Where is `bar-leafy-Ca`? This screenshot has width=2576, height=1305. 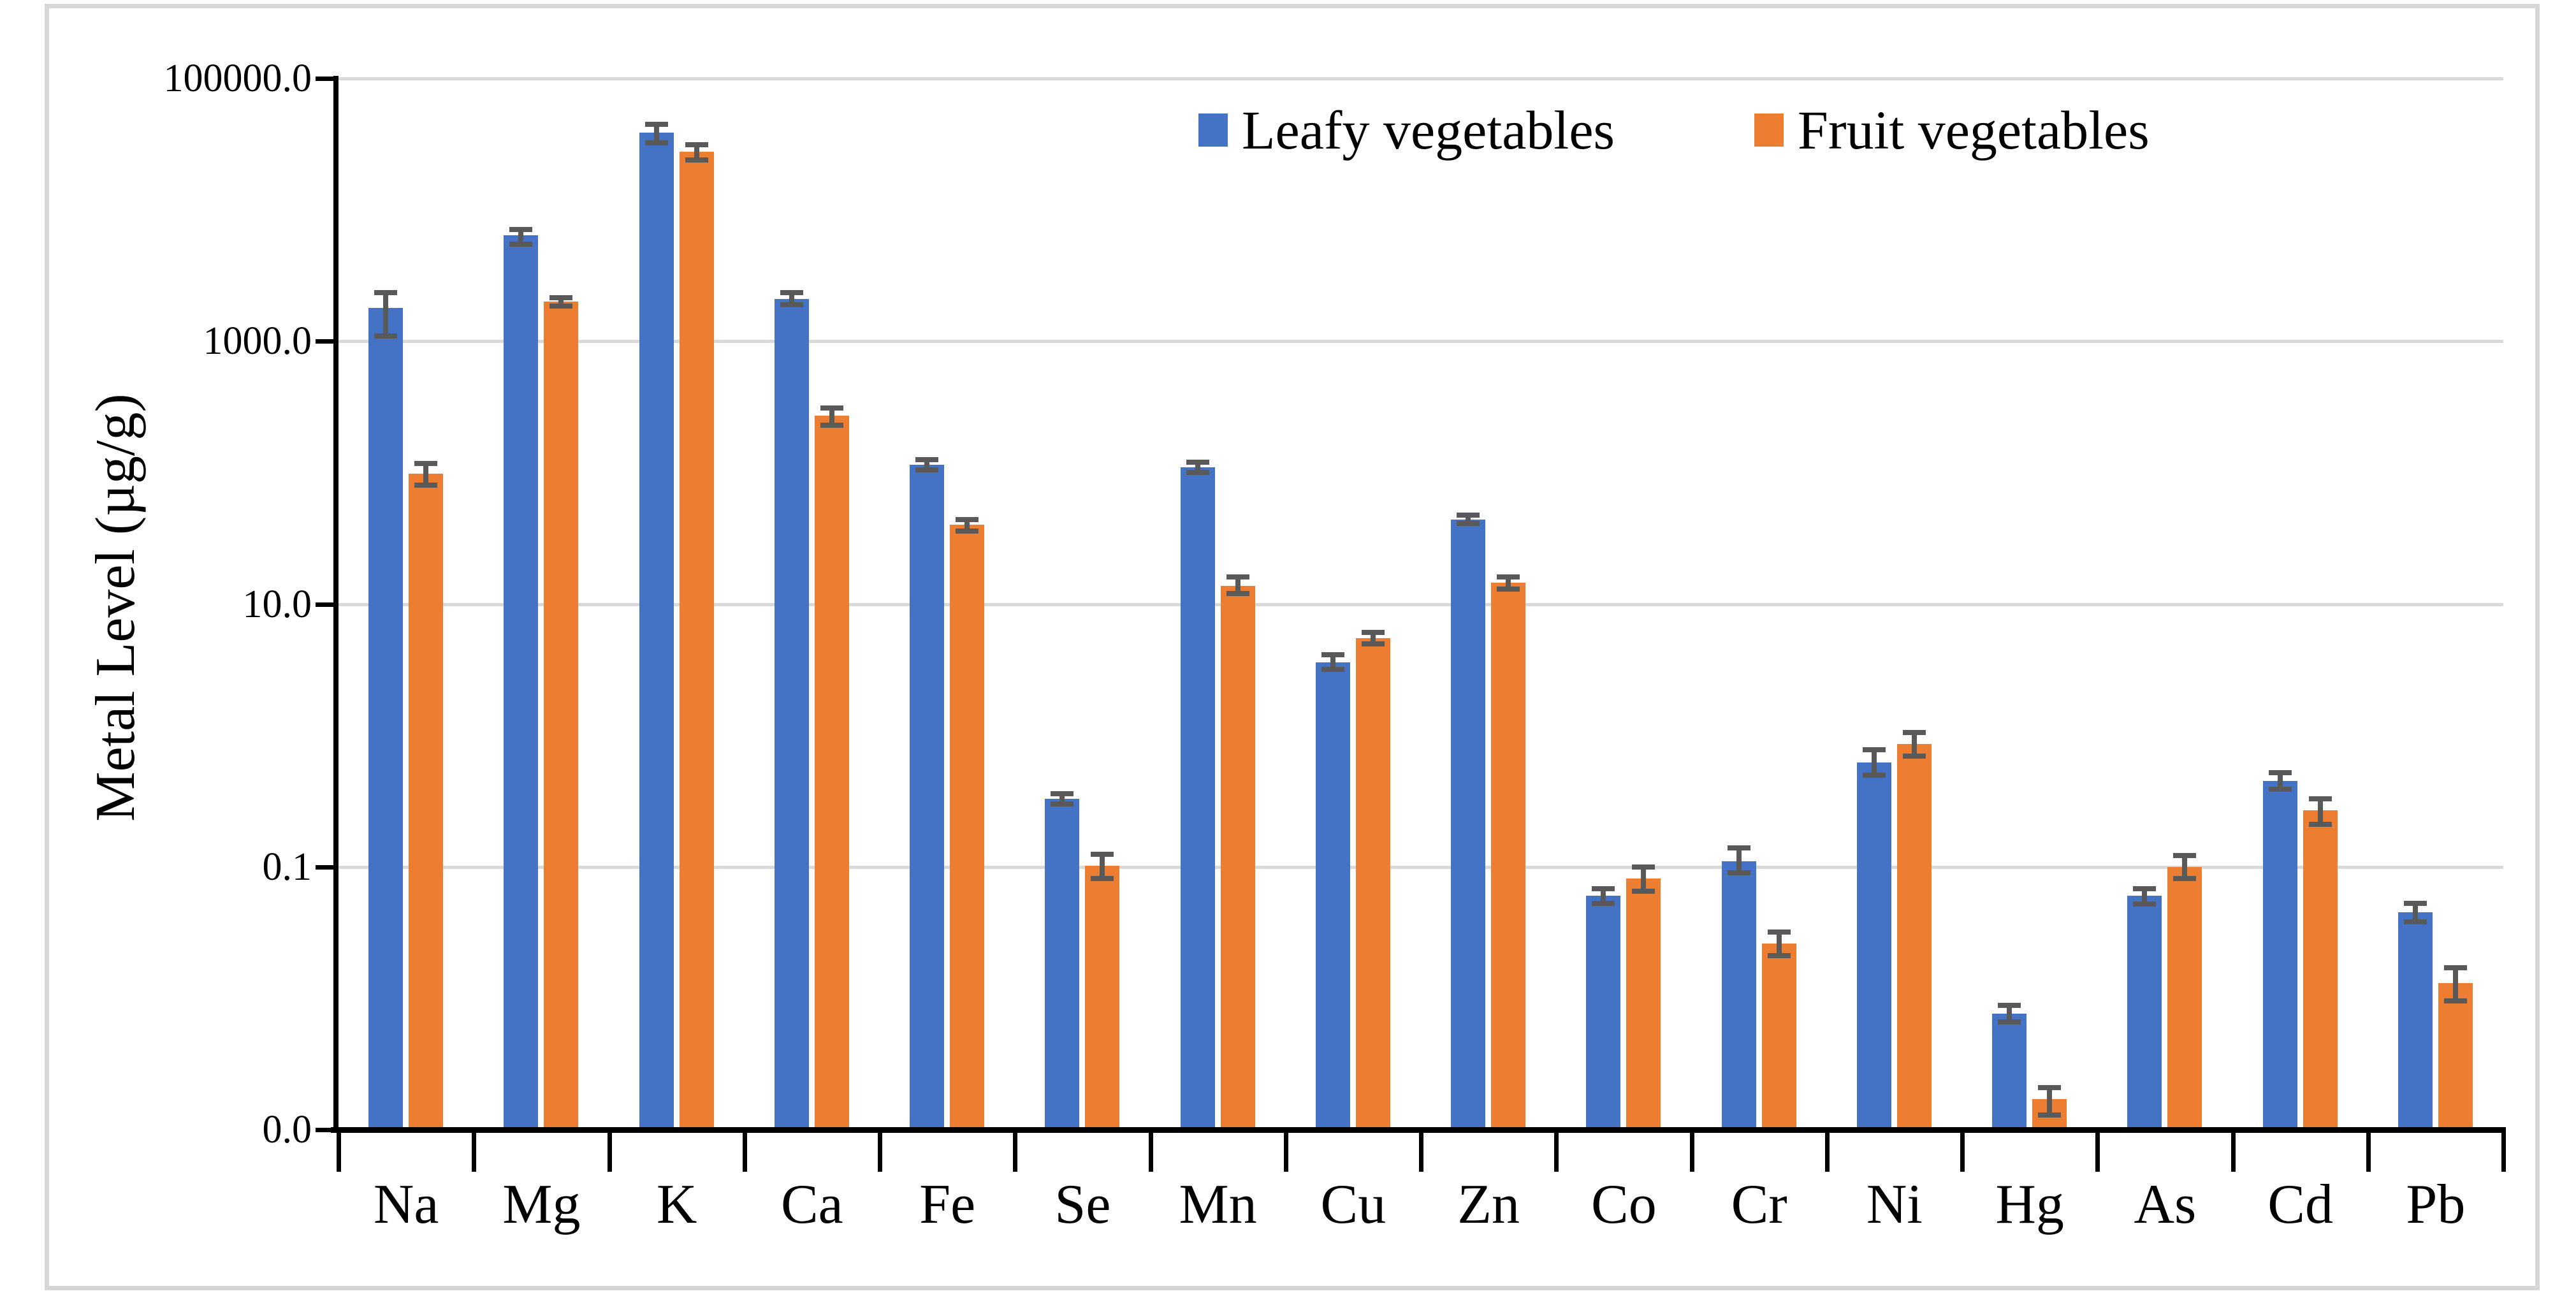
bar-leafy-Ca is located at coordinates (791, 714).